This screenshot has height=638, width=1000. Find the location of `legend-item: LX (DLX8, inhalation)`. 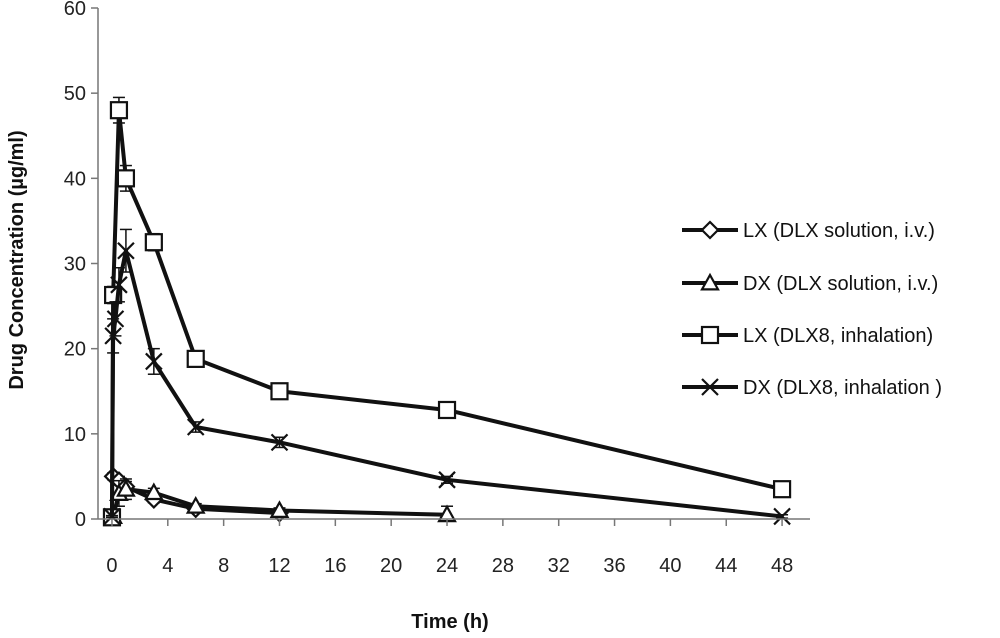

legend-item: LX (DLX8, inhalation) is located at coordinates (807, 336).